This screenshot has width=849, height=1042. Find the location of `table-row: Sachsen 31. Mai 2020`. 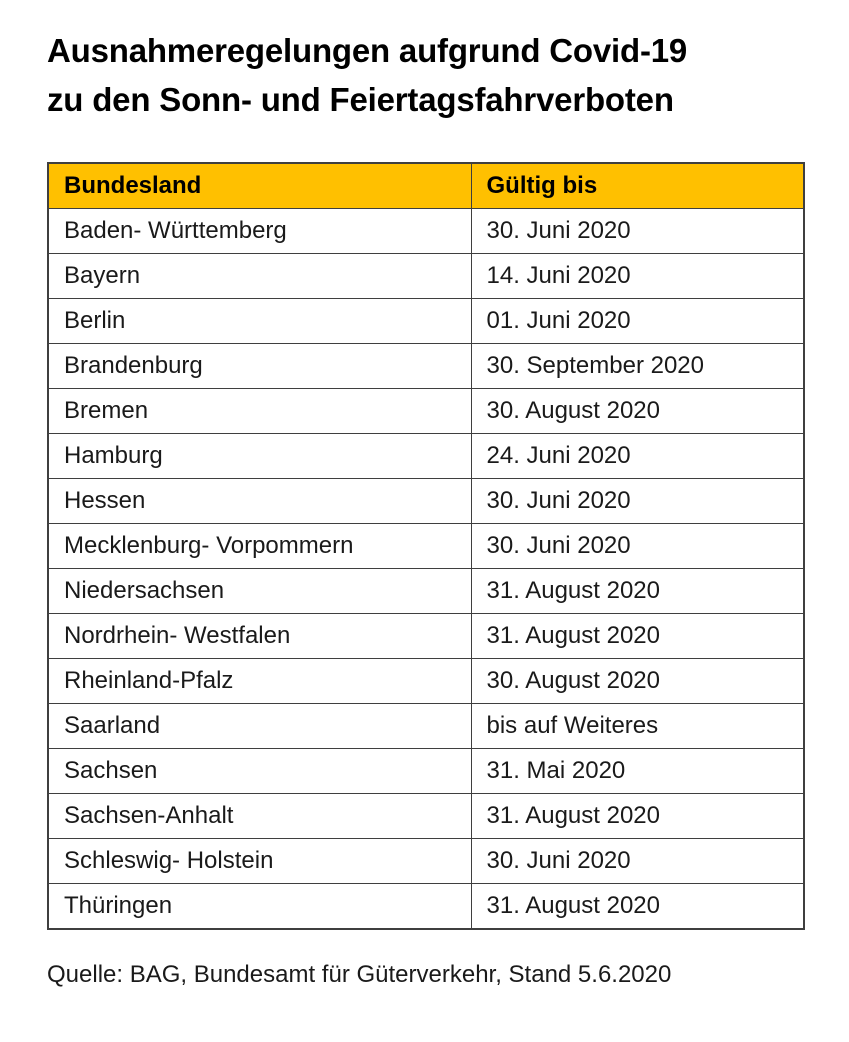

table-row: Sachsen 31. Mai 2020 is located at coordinates (426, 771).